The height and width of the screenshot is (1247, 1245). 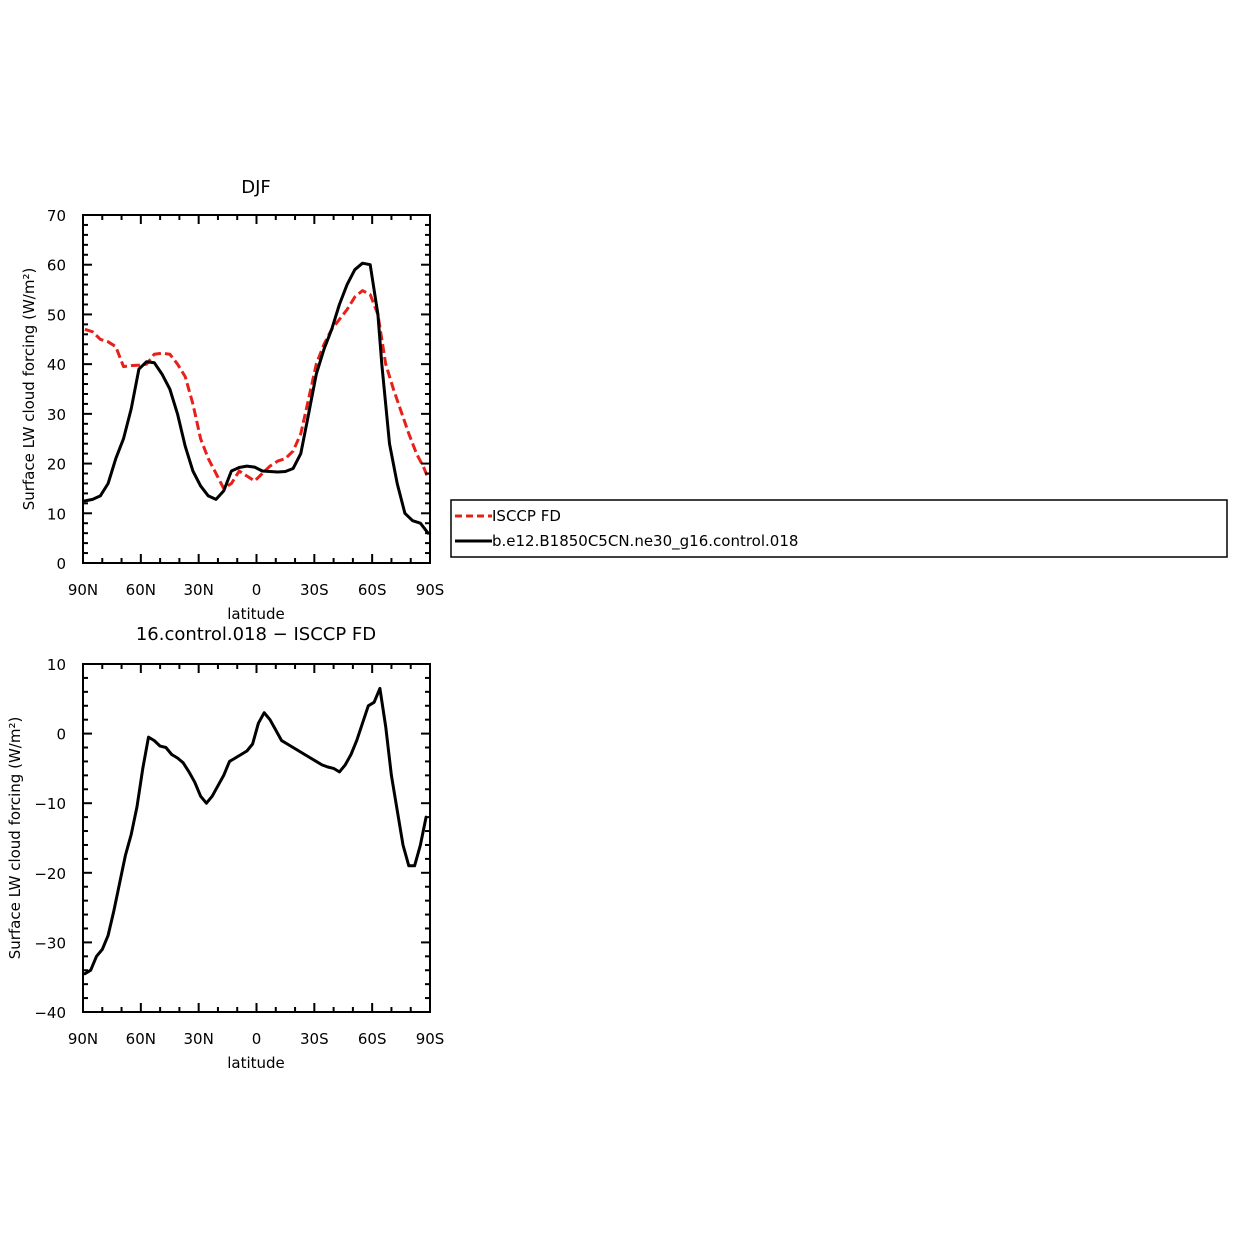 What do you see at coordinates (56, 390) in the screenshot?
I see `top-y-tick-labels: 0 10 20 30 40 50 60 70` at bounding box center [56, 390].